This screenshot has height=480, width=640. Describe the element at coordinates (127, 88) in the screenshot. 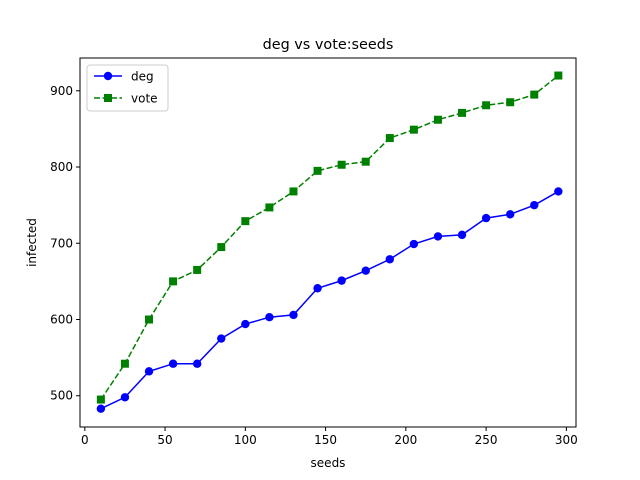

I see `legend: deg vote` at that location.